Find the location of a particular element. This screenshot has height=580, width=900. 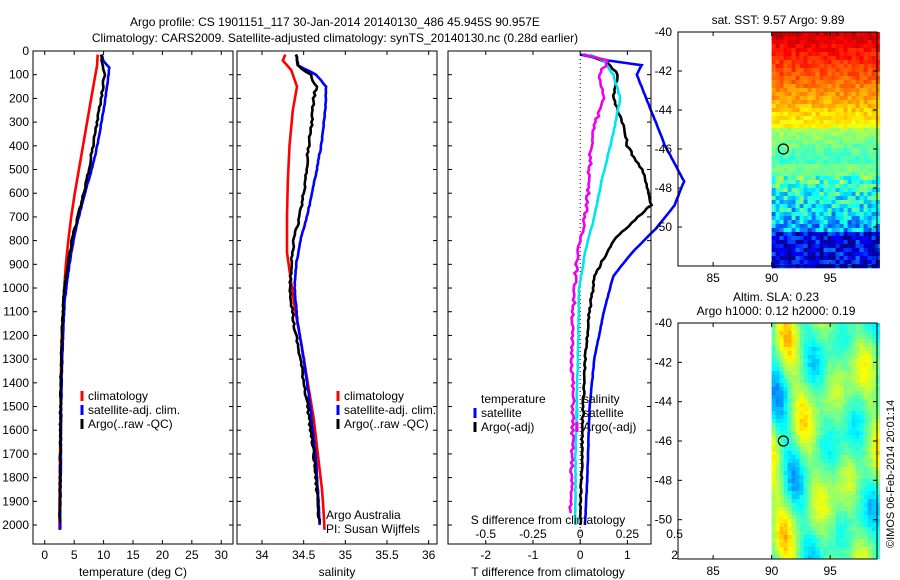

argo-position-marker is located at coordinates (783, 441).